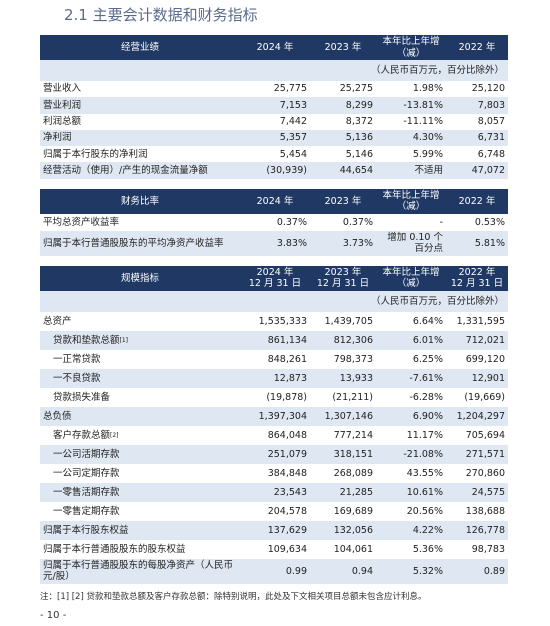 The width and height of the screenshot is (550, 626). I want to click on cell-value: 5.36%, so click(427, 549).